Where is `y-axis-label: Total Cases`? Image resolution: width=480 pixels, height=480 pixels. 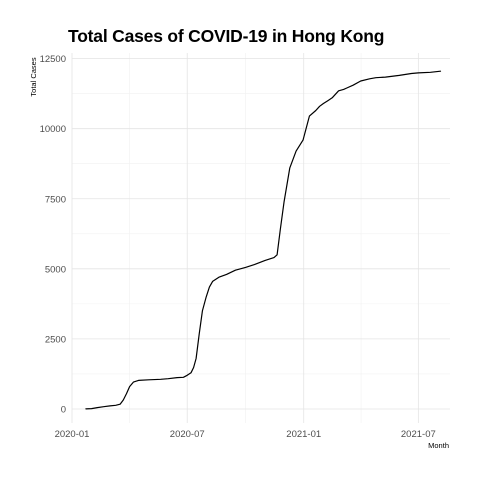
y-axis-label: Total Cases is located at coordinates (33, 76).